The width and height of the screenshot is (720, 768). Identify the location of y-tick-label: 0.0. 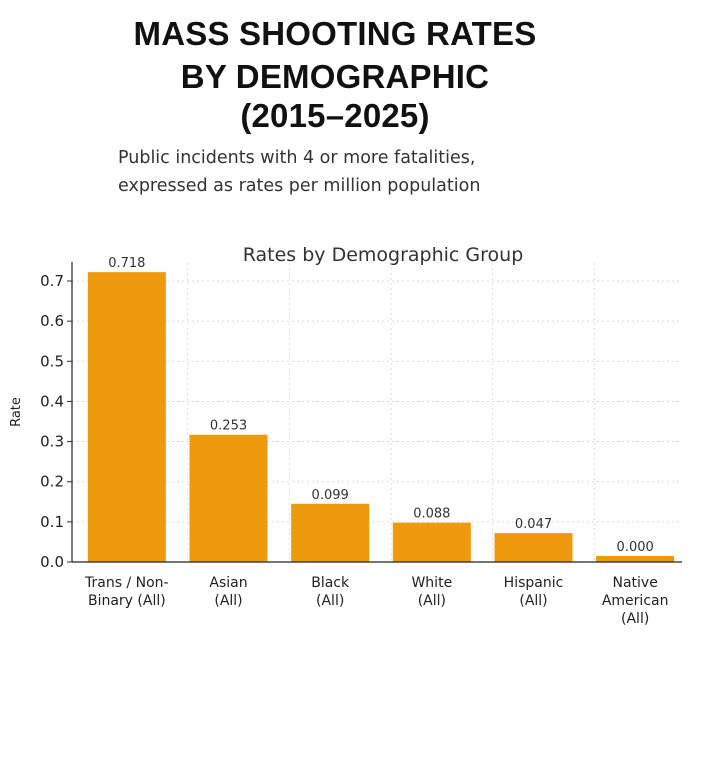
(52, 562).